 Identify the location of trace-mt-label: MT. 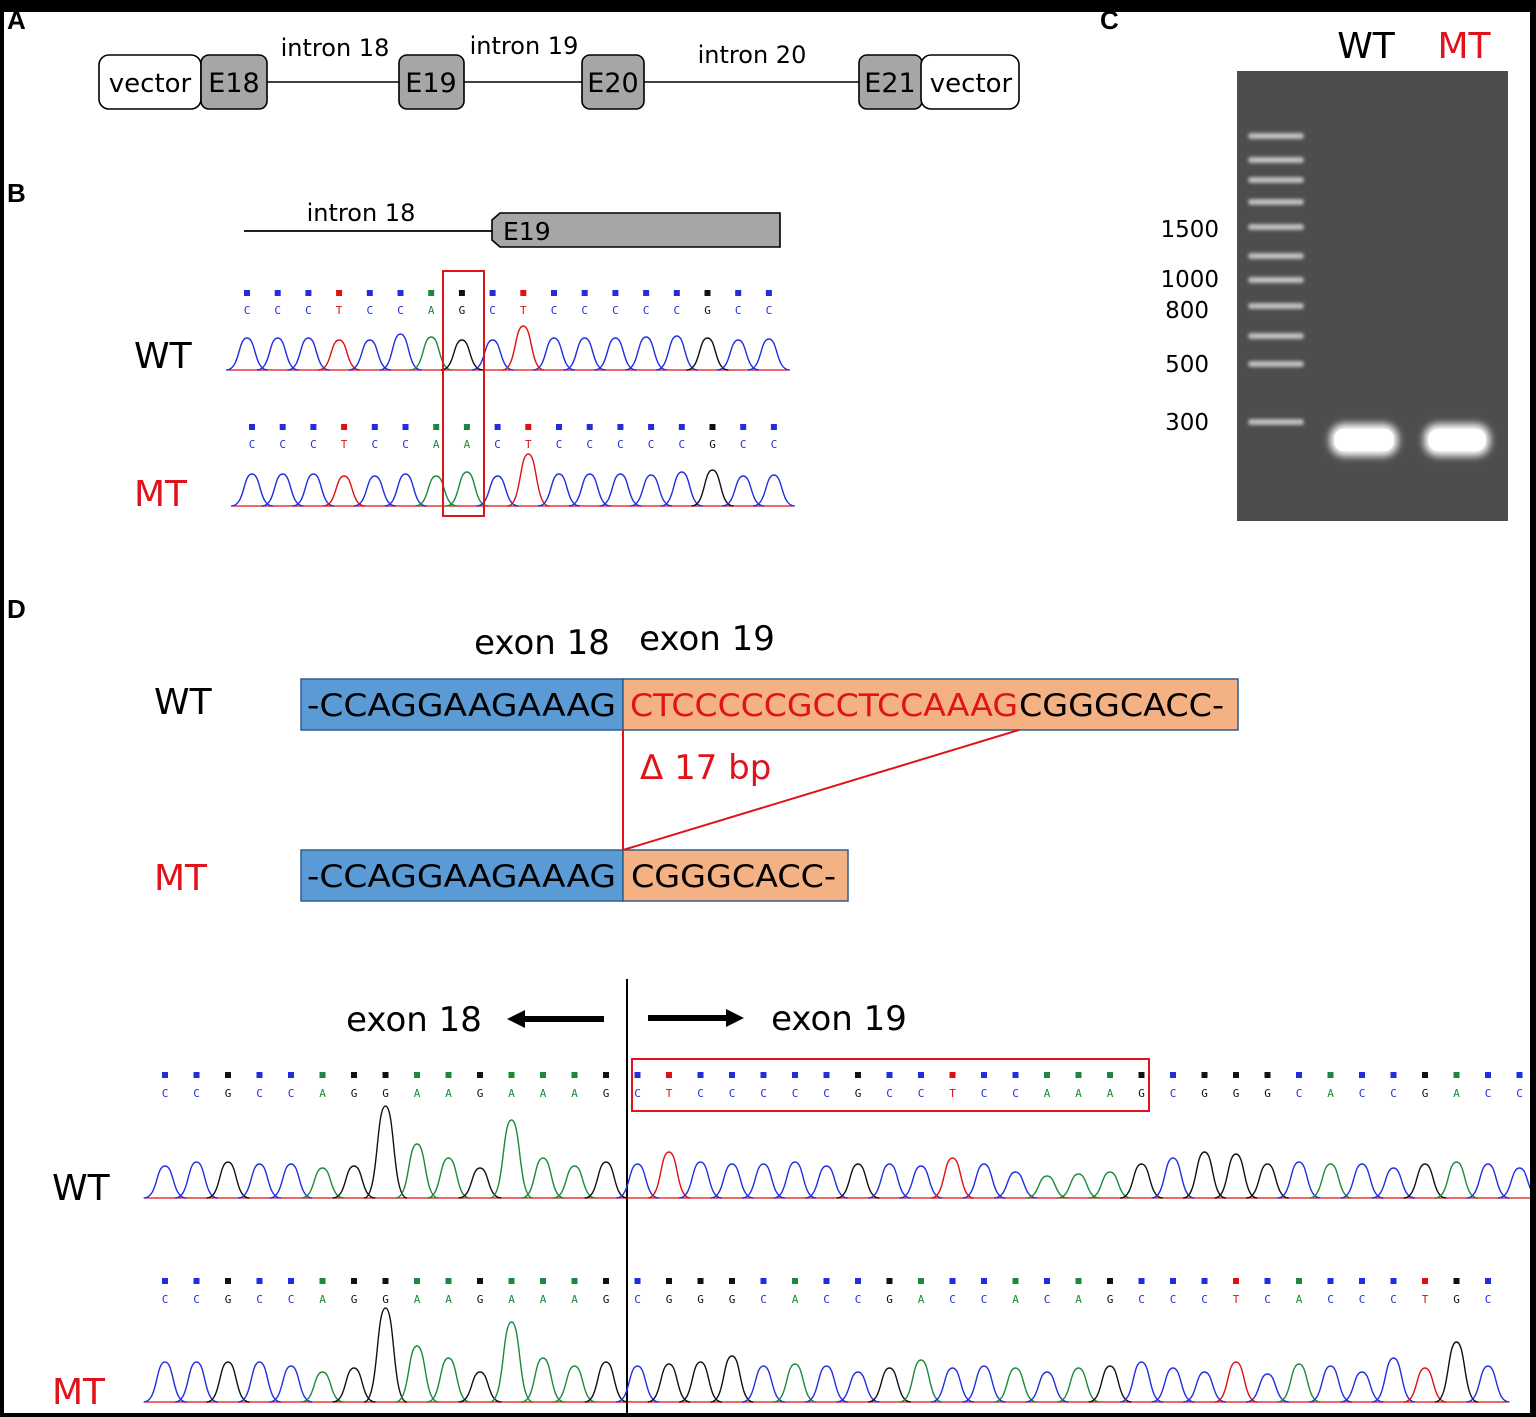
(79, 1392).